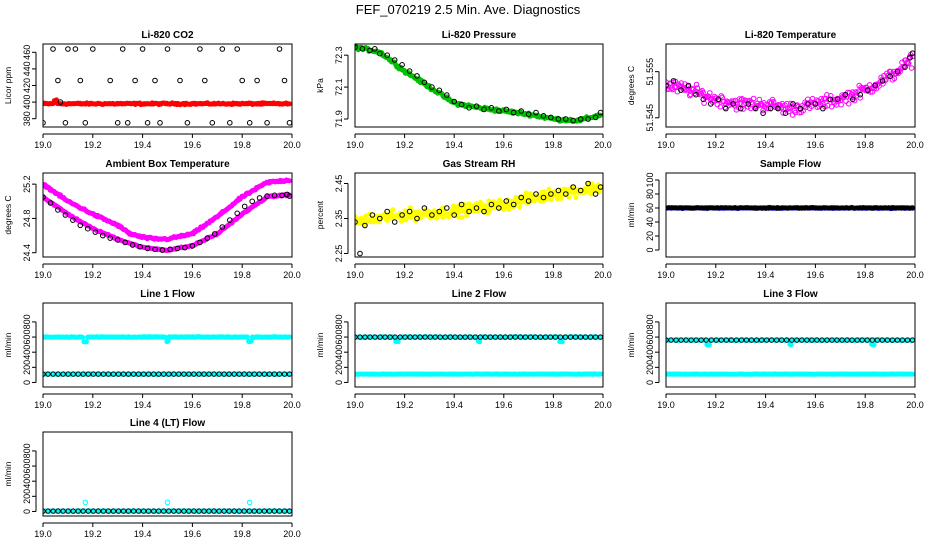 The height and width of the screenshot is (540, 936). What do you see at coordinates (650, 118) in the screenshot?
I see `y-tick-label: 51.545` at bounding box center [650, 118].